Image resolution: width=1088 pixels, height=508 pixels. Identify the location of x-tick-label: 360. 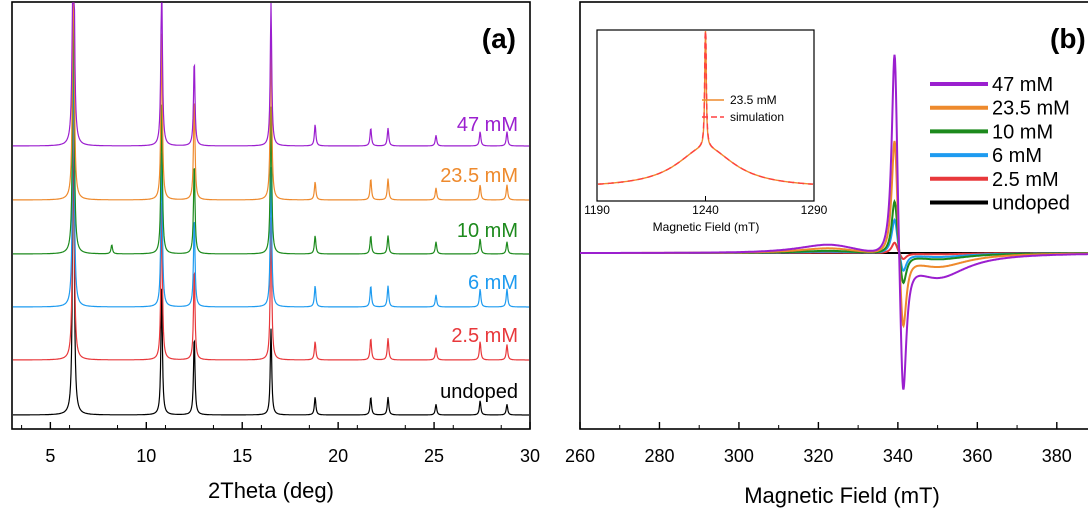
(977, 456).